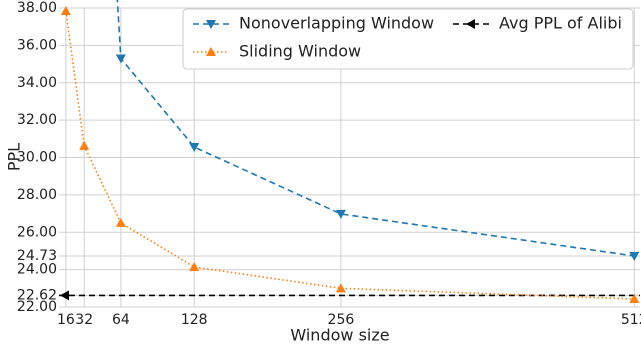 The height and width of the screenshot is (349, 641). What do you see at coordinates (37, 307) in the screenshot?
I see `y-tick-label: 22.00` at bounding box center [37, 307].